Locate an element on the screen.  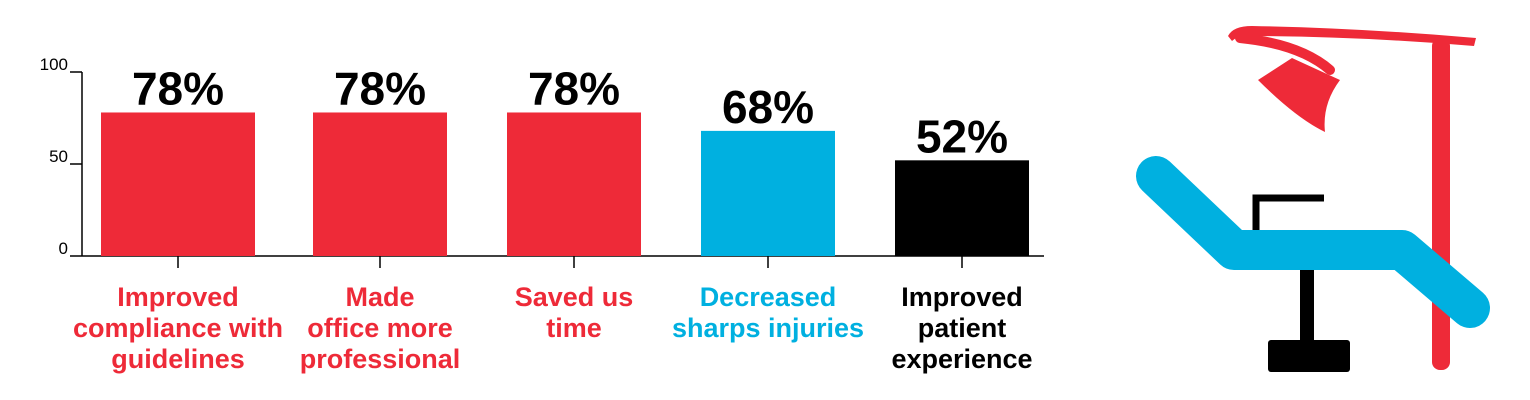
category-label-line: experience is located at coordinates (961, 359).